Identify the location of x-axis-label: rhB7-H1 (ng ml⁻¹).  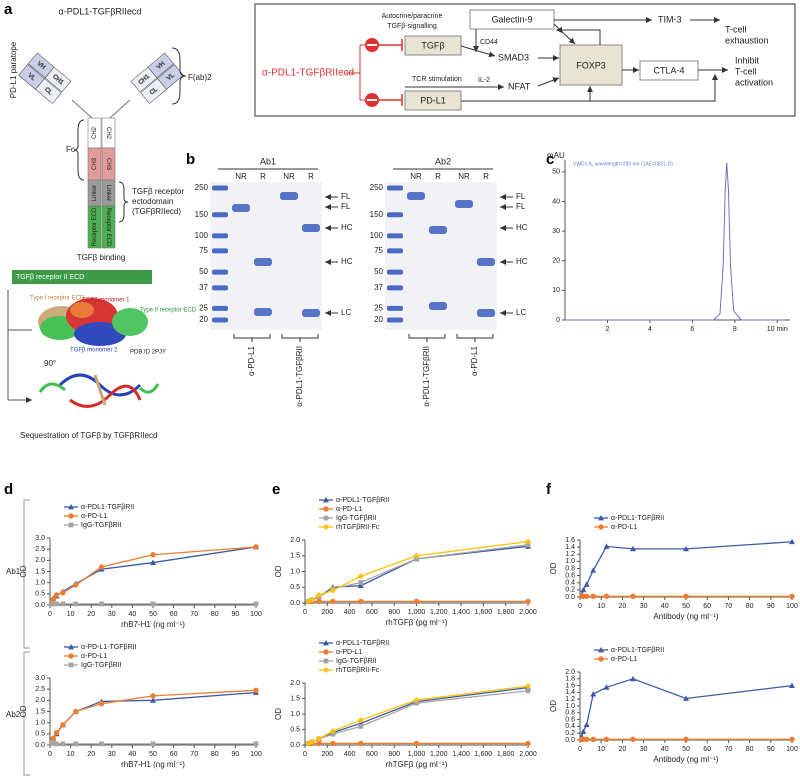
(153, 764).